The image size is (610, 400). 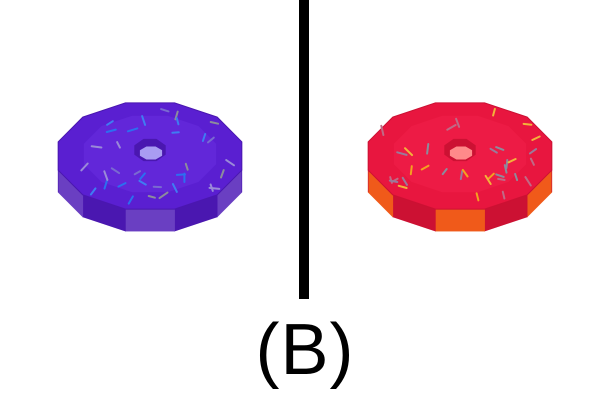 I want to click on donut-left-image, so click(x=150, y=167).